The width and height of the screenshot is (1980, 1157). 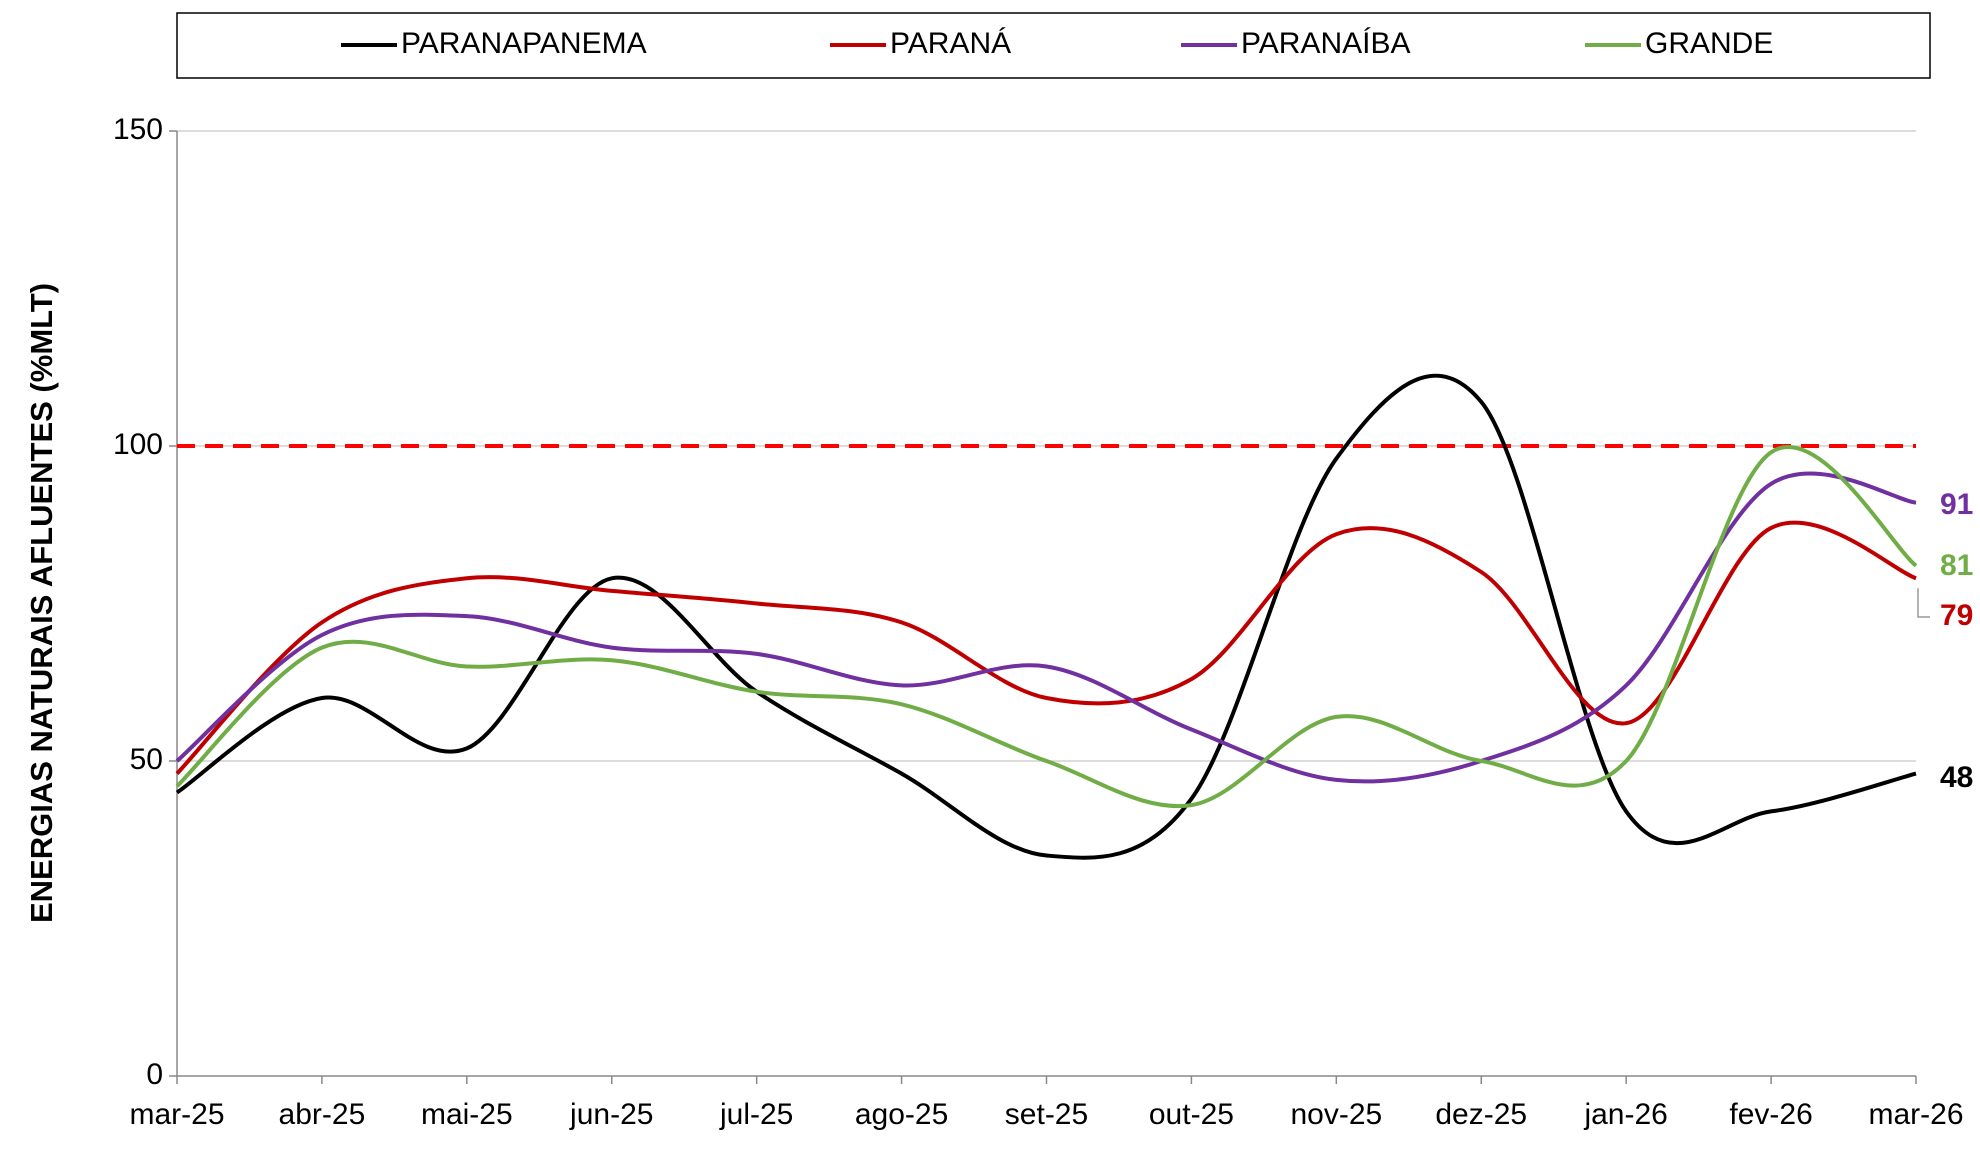 I want to click on end-value-label: 48, so click(x=1956, y=777).